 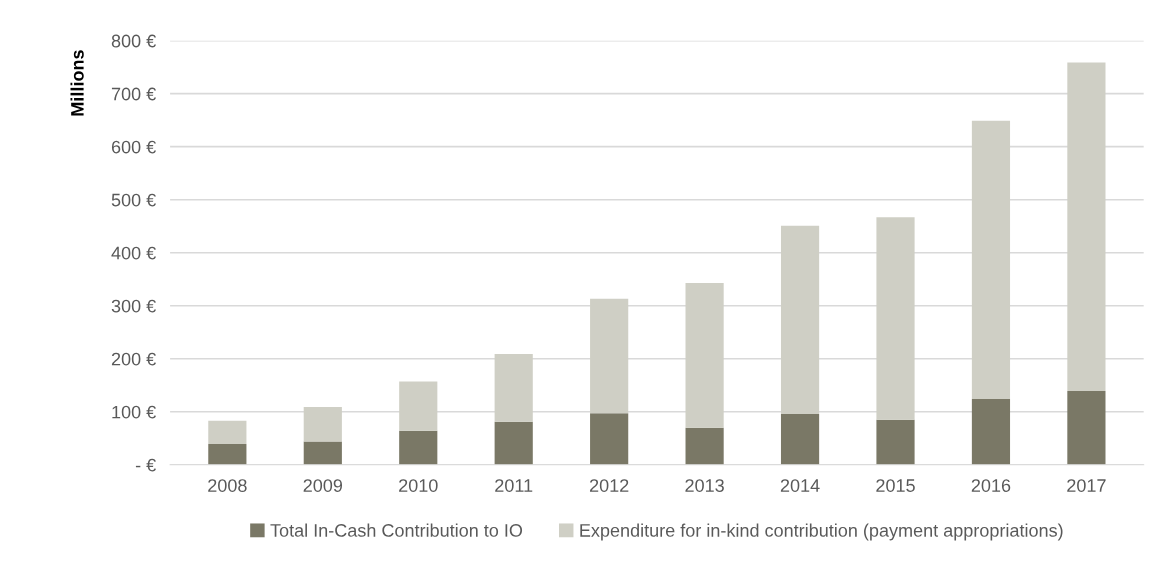 What do you see at coordinates (1086, 485) in the screenshot?
I see `x-tick-label: 2017` at bounding box center [1086, 485].